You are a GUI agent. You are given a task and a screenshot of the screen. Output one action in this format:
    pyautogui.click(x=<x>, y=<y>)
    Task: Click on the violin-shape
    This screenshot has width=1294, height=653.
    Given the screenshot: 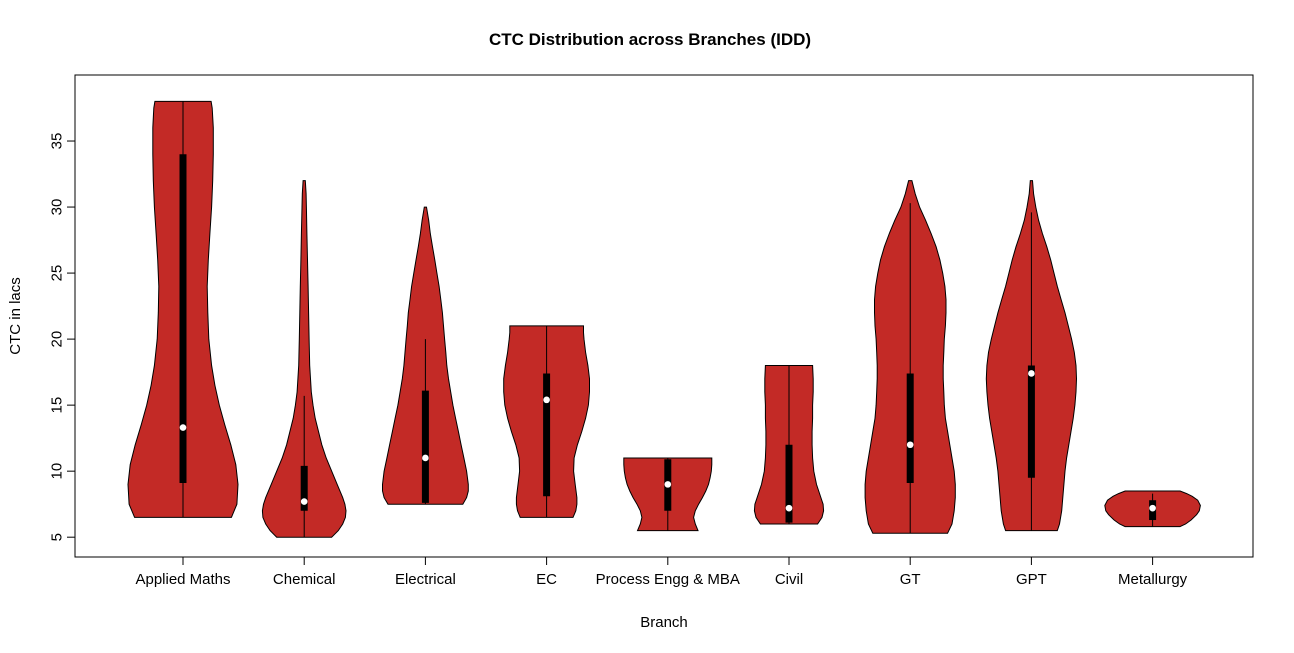 What is the action you would take?
    pyautogui.click(x=304, y=359)
    